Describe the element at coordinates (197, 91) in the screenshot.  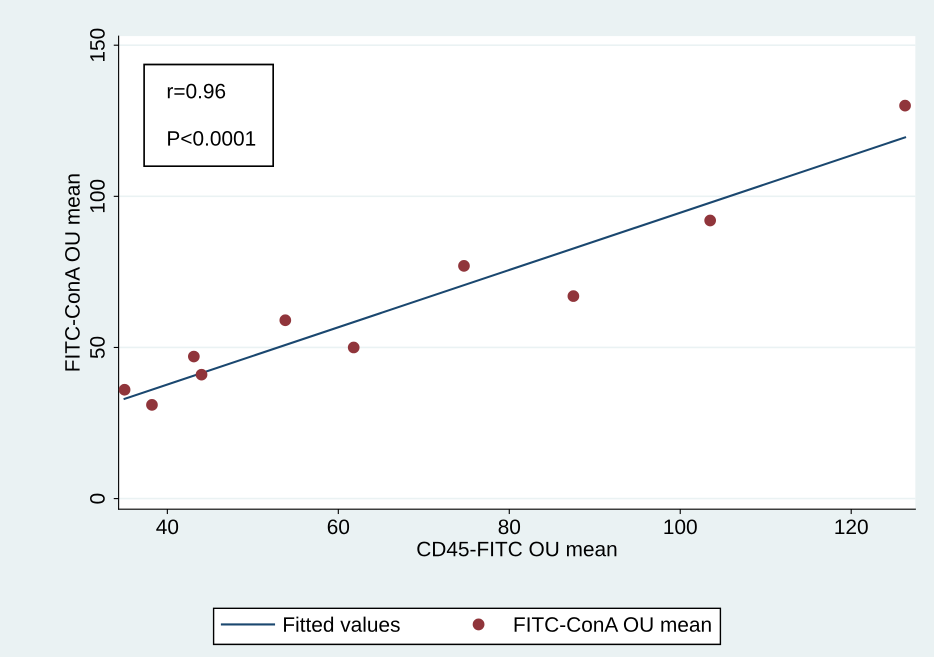
I see `annotation: r=0.96` at that location.